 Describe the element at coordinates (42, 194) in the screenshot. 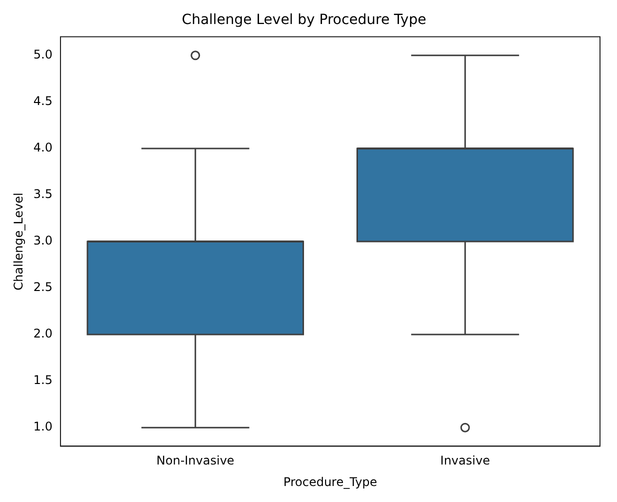

I see `y-tick-label: 3.5` at that location.